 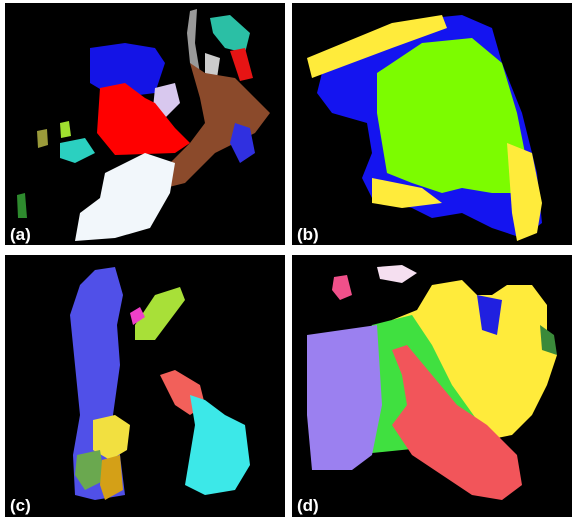 I want to click on panel-label: (c), so click(x=20, y=505).